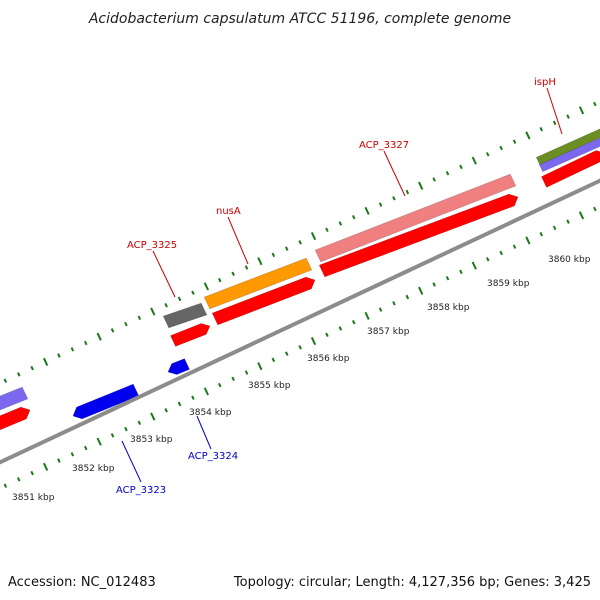 Image resolution: width=600 pixels, height=600 pixels. I want to click on tick-label: 3854 kbp, so click(210, 413).